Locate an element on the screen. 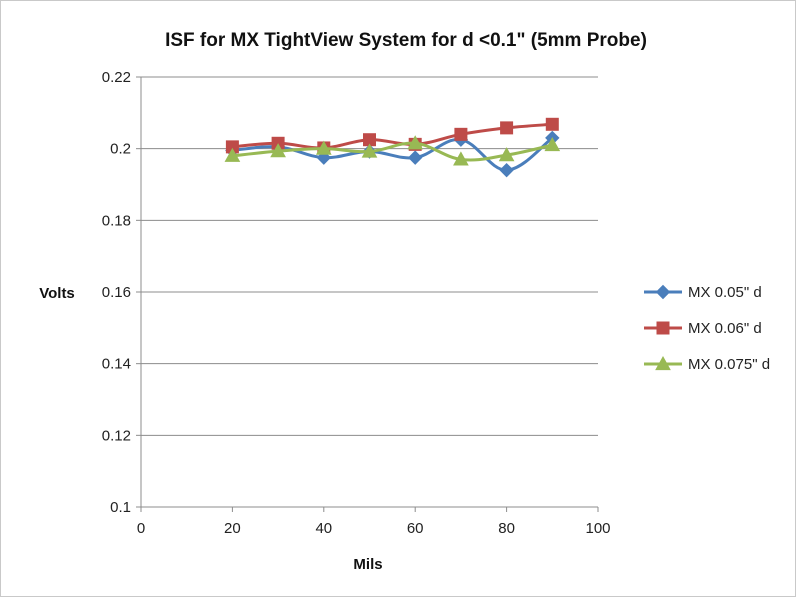  y-tick-label: 0.2 is located at coordinates (120, 149).